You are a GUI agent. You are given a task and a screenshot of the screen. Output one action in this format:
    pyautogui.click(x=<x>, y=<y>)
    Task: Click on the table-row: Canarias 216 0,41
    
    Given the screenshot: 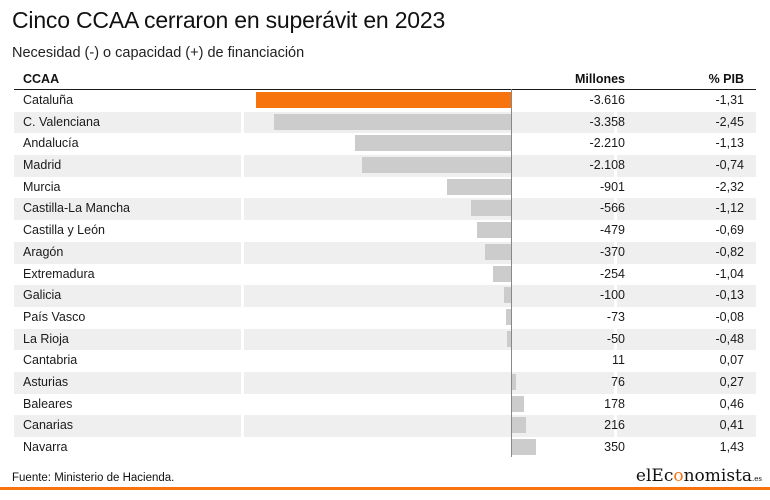 What is the action you would take?
    pyautogui.click(x=385, y=426)
    